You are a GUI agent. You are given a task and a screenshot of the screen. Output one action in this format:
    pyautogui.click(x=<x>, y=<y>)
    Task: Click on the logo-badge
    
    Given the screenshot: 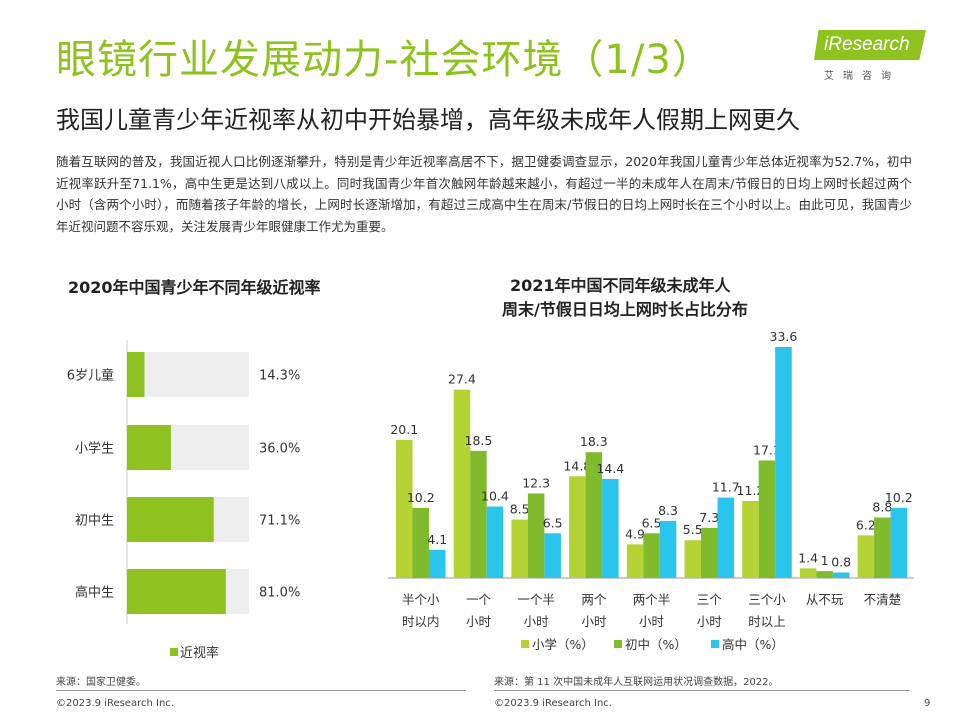 What is the action you would take?
    pyautogui.click(x=870, y=45)
    